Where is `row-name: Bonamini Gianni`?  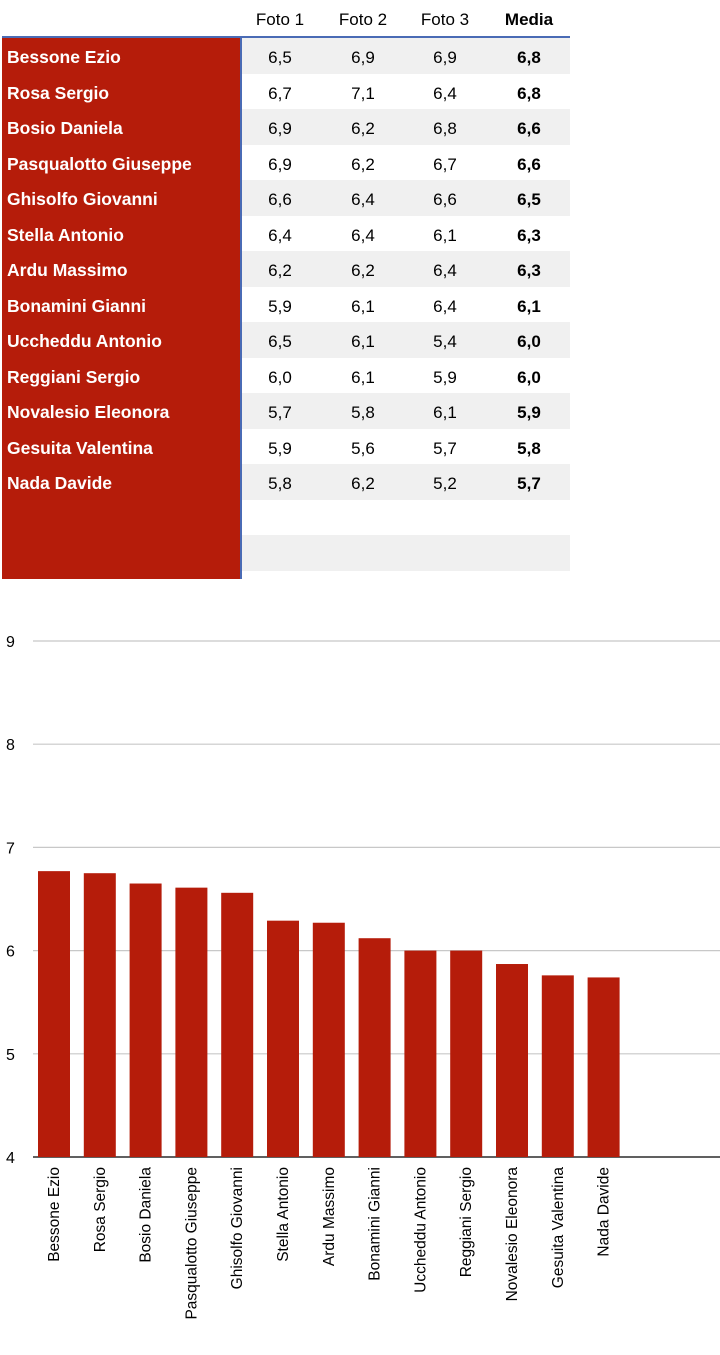
row-name: Bonamini Gianni is located at coordinates (77, 305).